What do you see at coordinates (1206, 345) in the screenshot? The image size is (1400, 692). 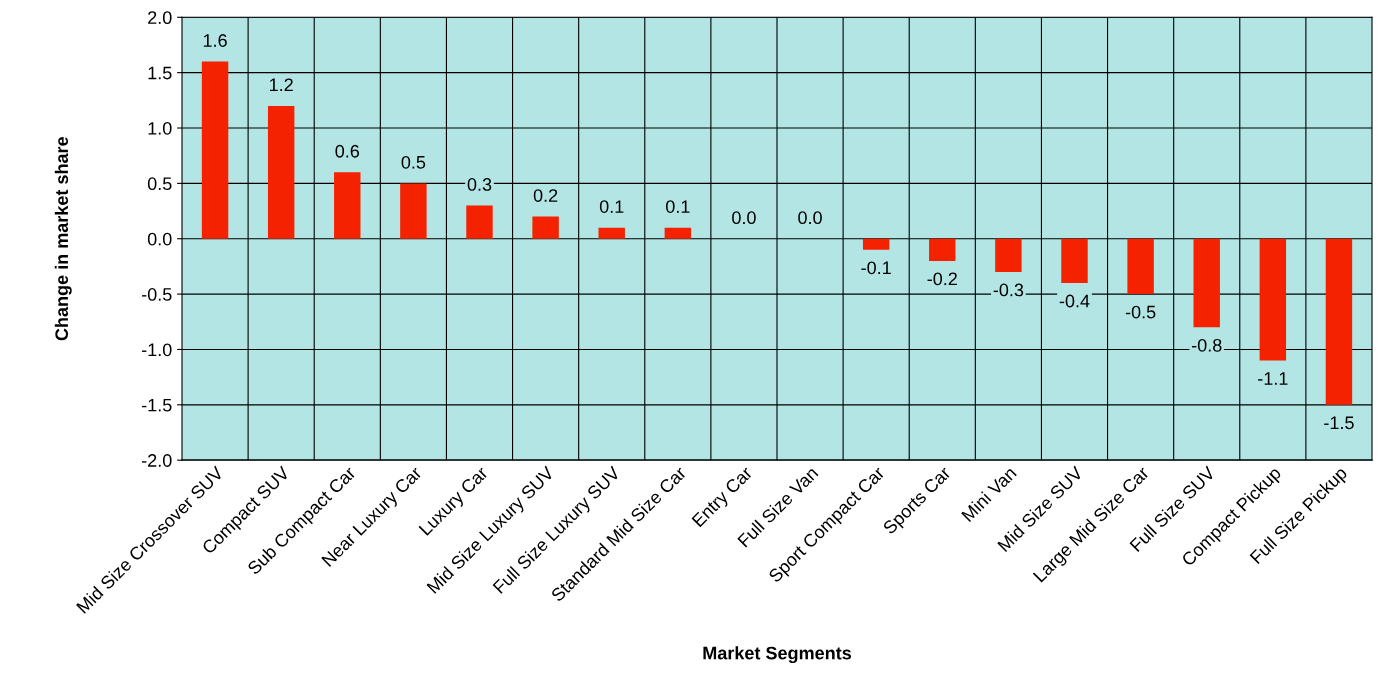 I see `data-label: -0.8` at bounding box center [1206, 345].